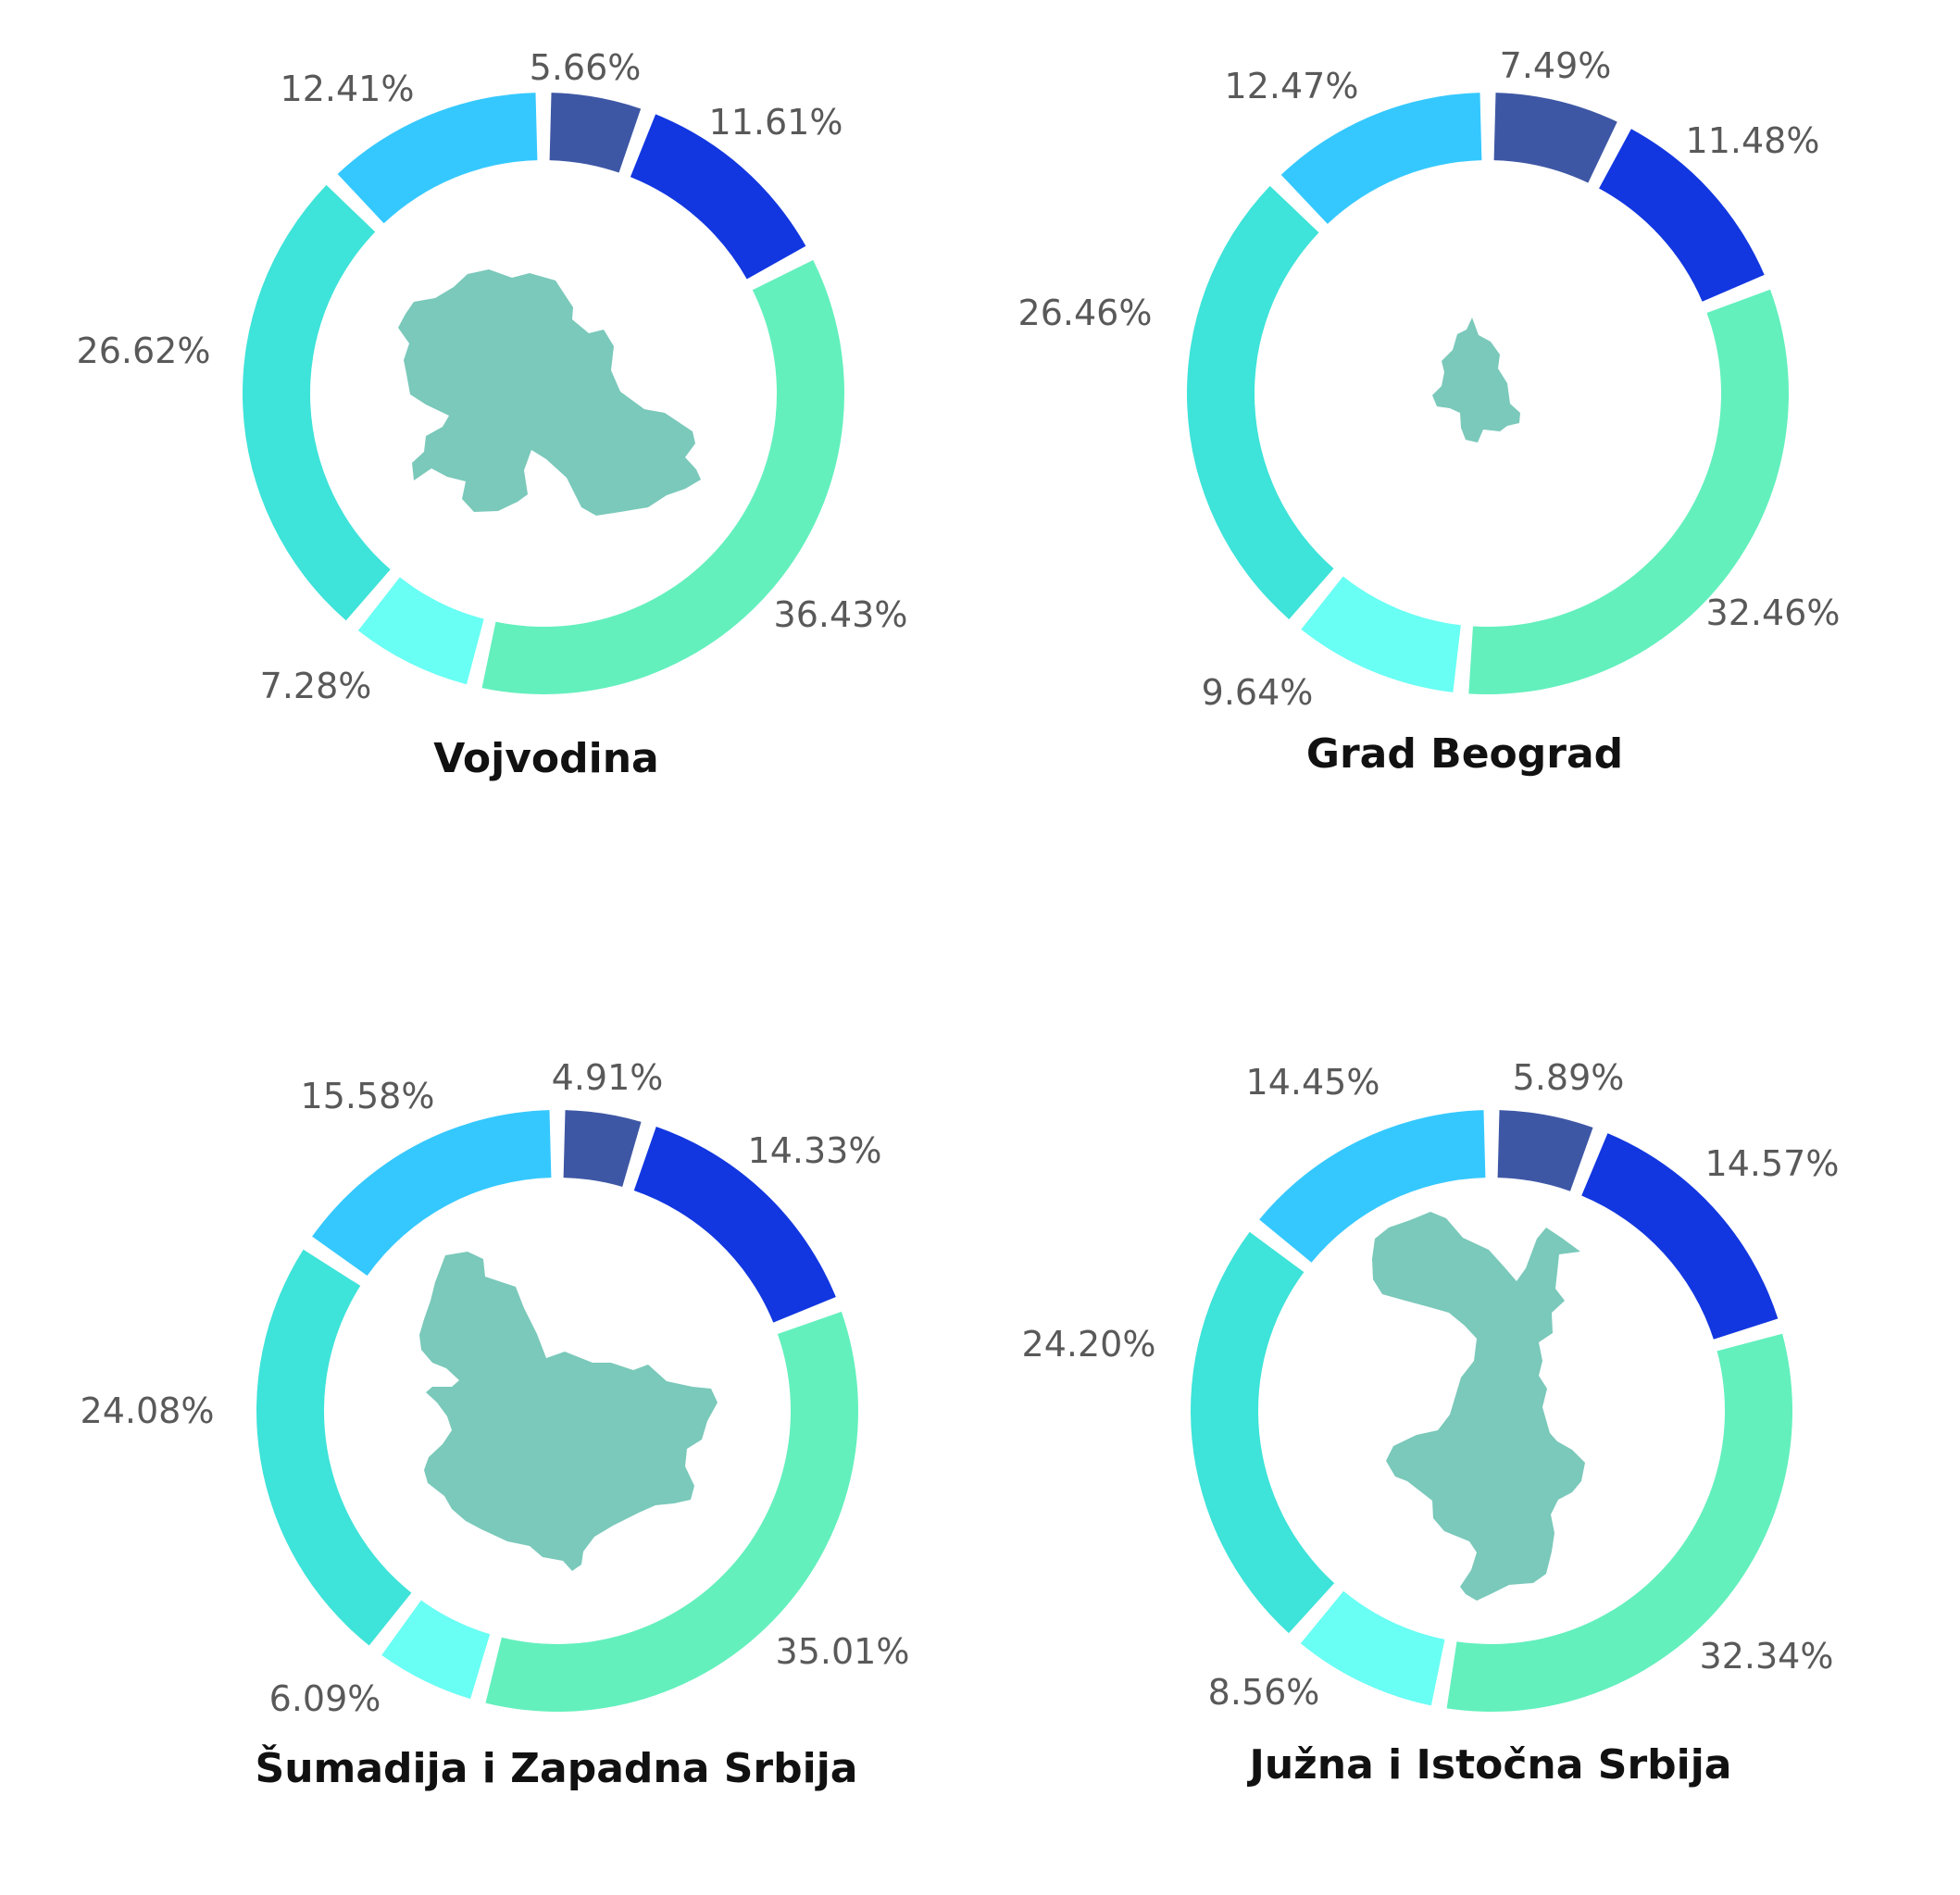 This screenshot has width=1960, height=1895. I want to click on slice-label-2: 14.33%, so click(815, 1150).